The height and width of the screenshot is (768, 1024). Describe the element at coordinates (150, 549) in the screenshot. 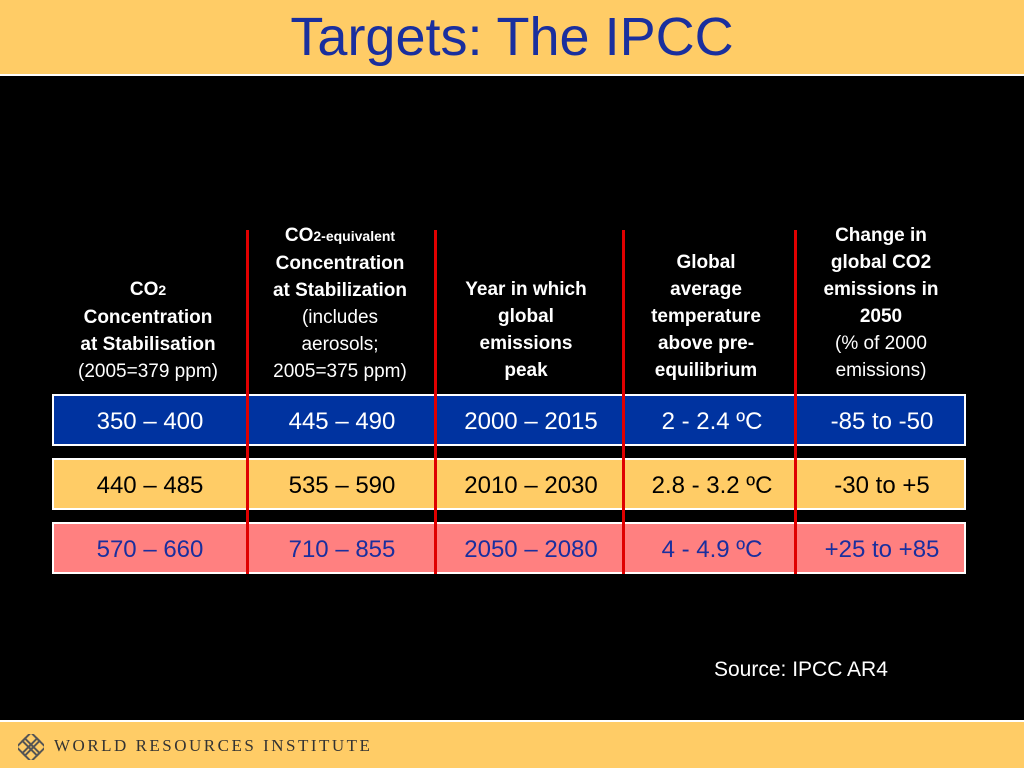

I see `cell-co2-concentration: 570 – 660` at that location.